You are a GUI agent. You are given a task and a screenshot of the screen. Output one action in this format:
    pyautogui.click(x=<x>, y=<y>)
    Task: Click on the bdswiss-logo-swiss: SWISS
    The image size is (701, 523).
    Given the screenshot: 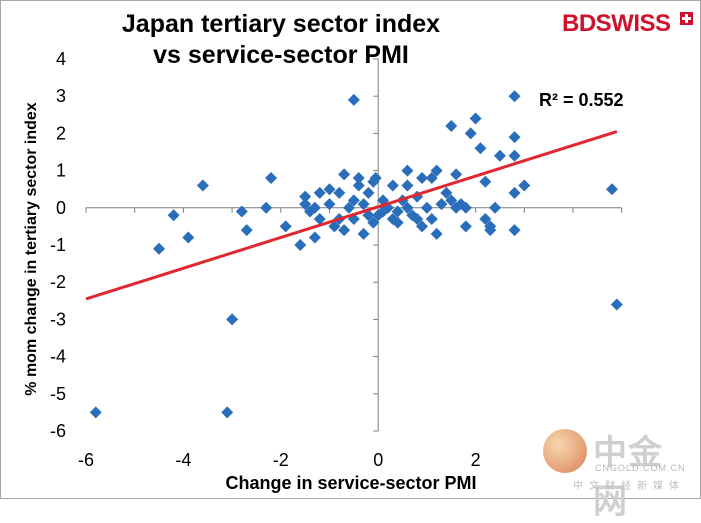 What is the action you would take?
    pyautogui.click(x=633, y=23)
    